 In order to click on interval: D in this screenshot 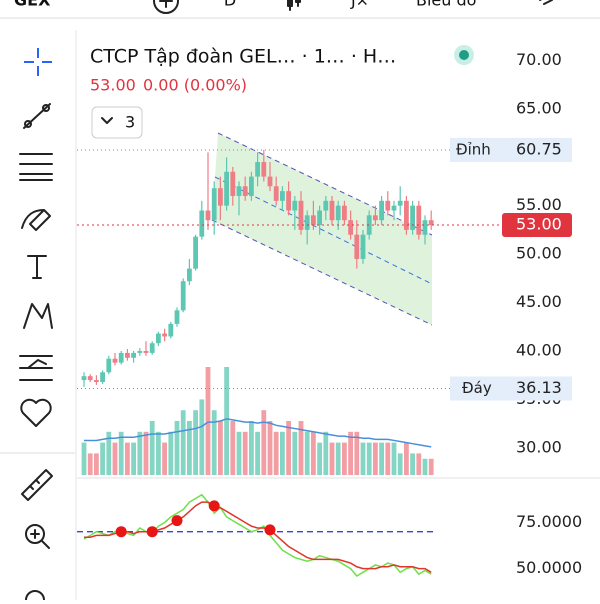, I will do `click(230, 5)`.